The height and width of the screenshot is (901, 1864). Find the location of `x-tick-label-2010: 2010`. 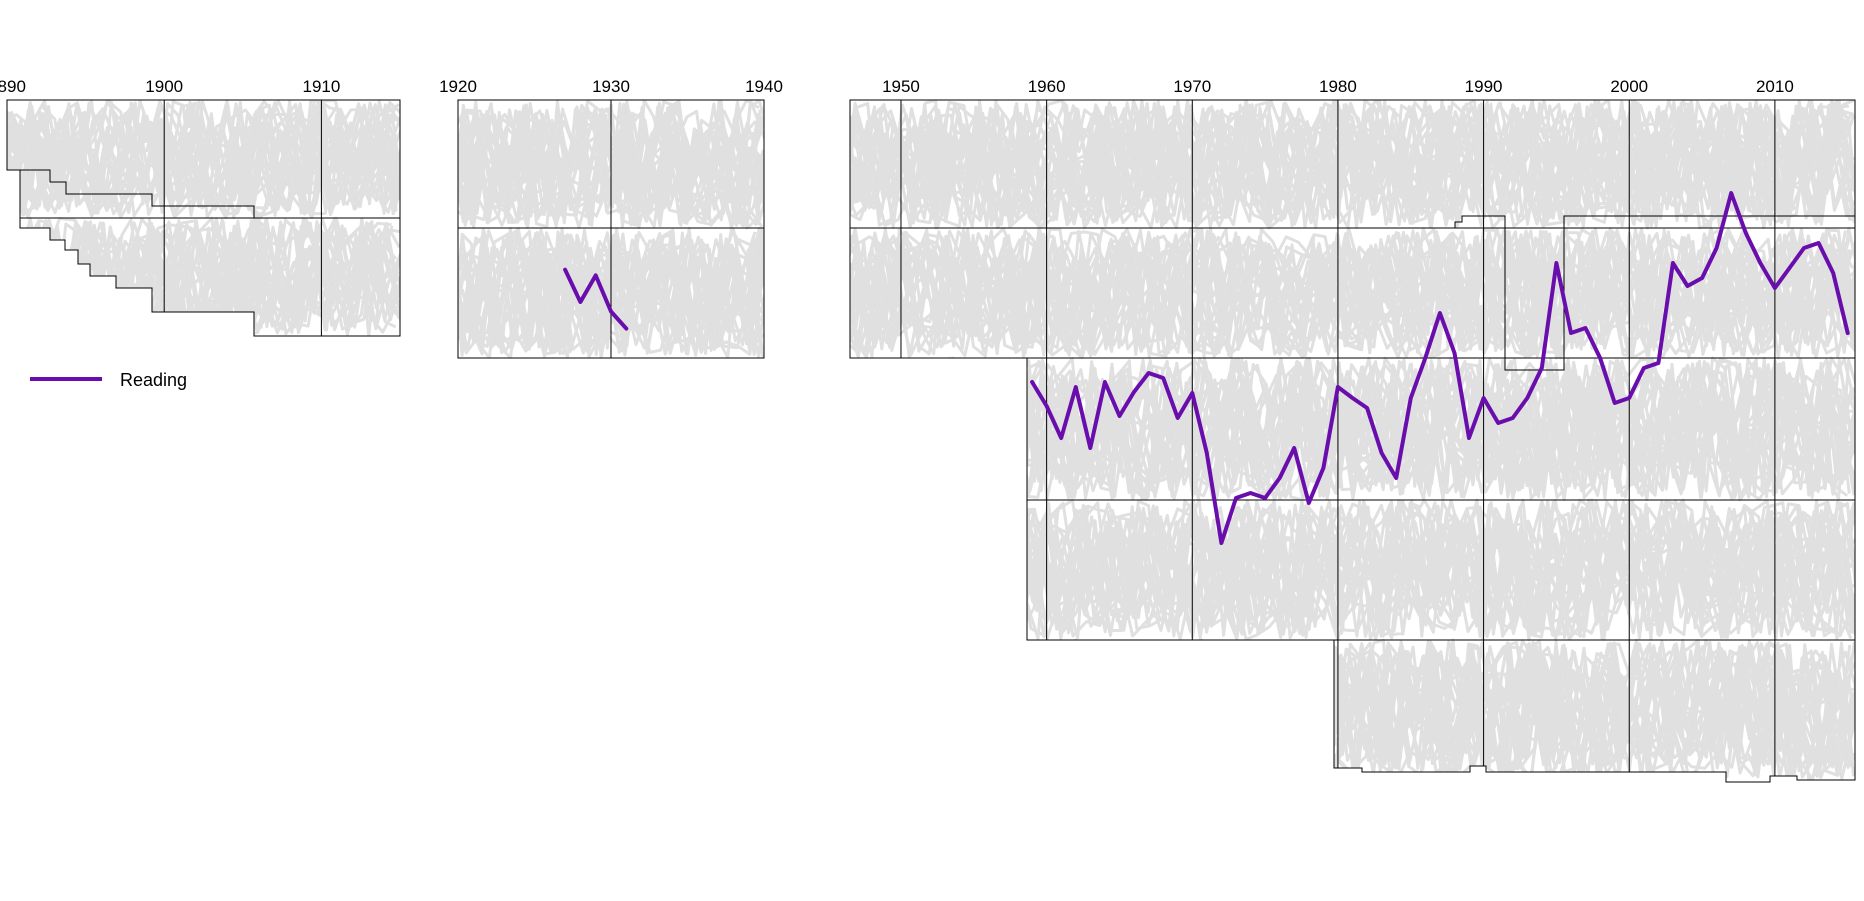

x-tick-label-2010: 2010 is located at coordinates (1775, 86).